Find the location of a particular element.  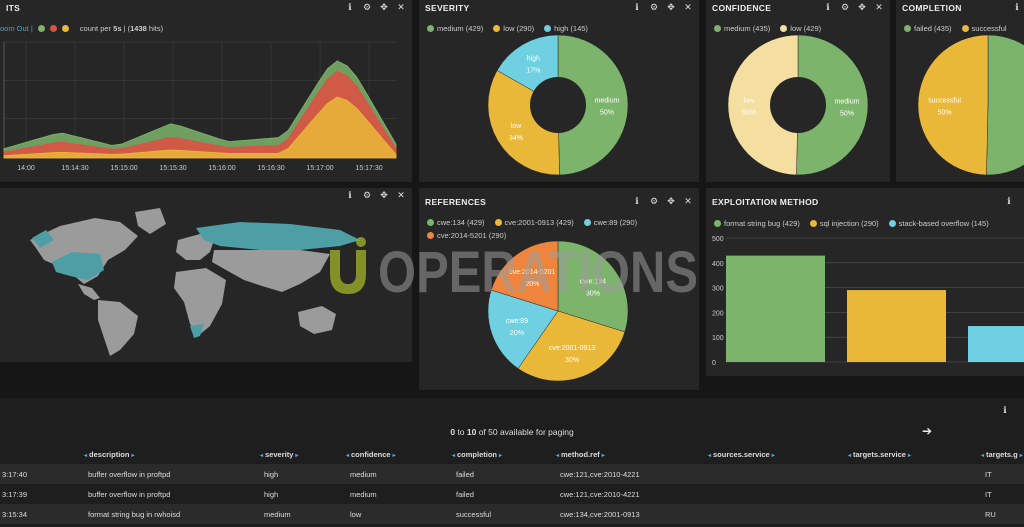

legend-item: low (290) is located at coordinates (513, 28).